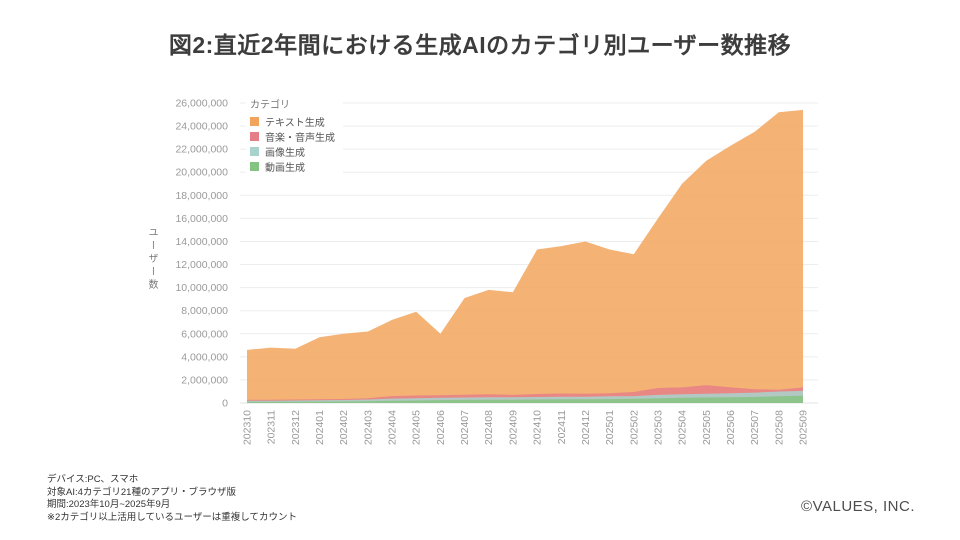 The height and width of the screenshot is (540, 960). I want to click on legend-item-label: テキスト生成, so click(295, 123).